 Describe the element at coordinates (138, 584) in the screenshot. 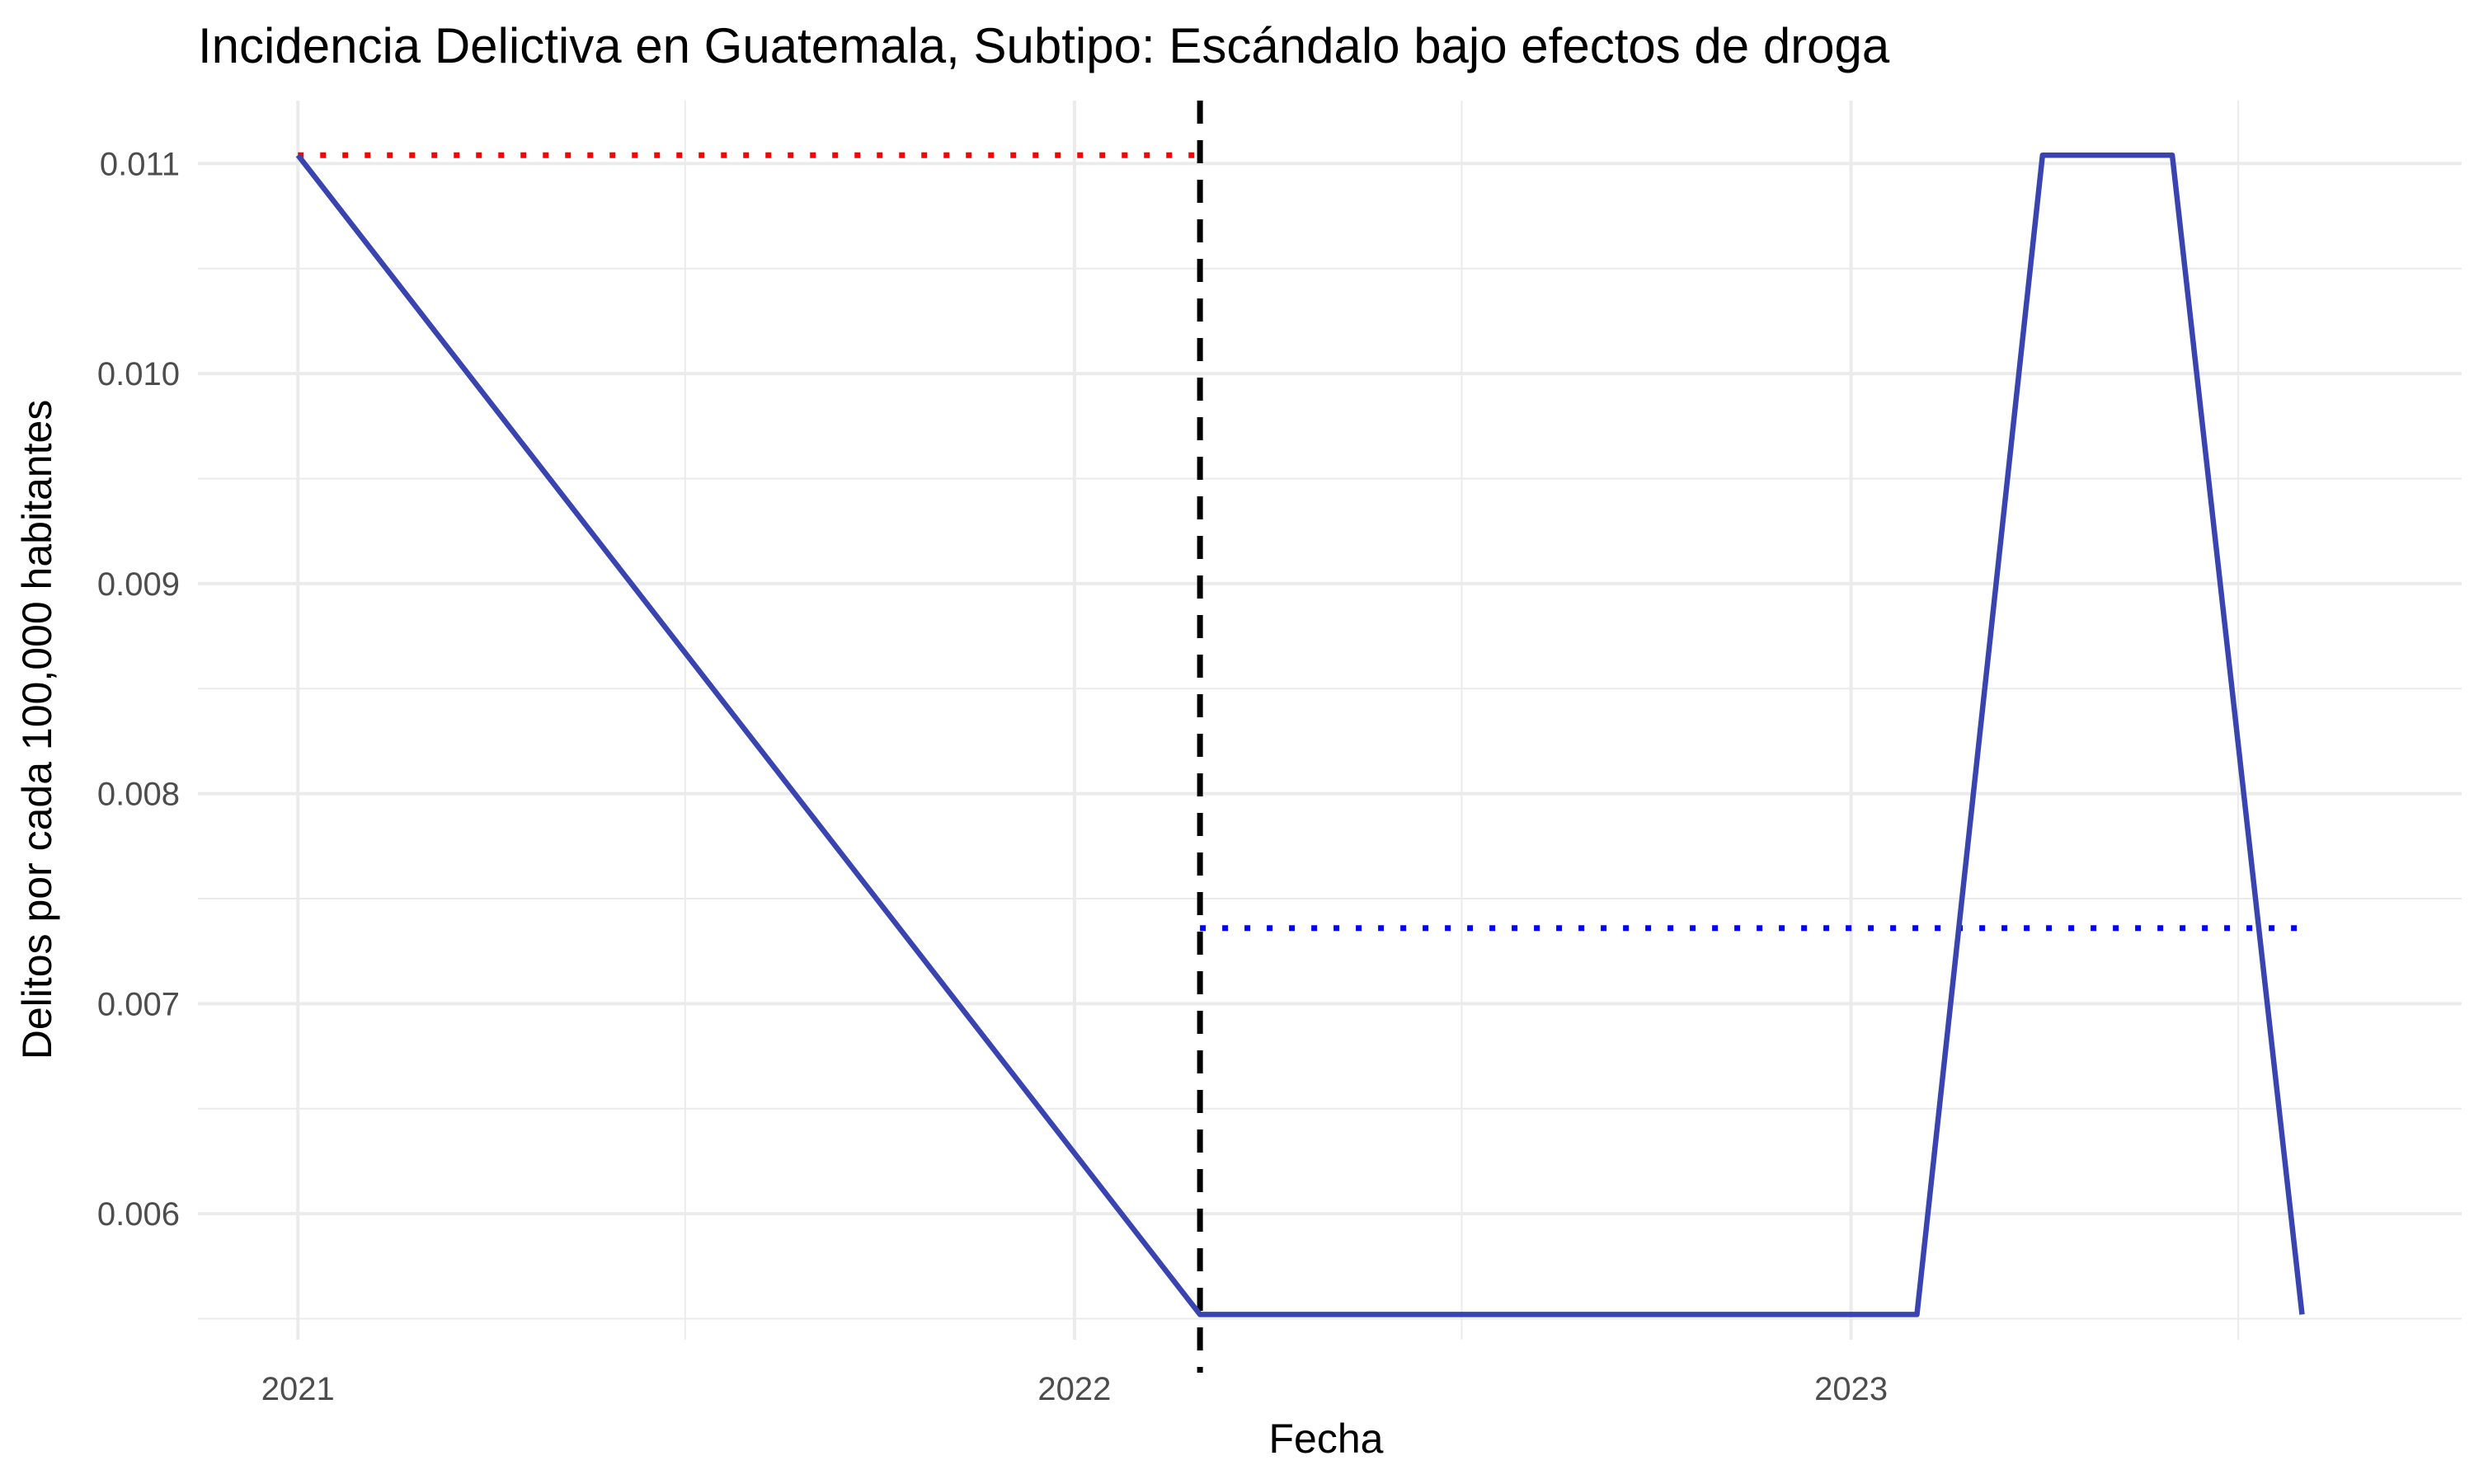

I see `y-tick-label: 0.009` at that location.